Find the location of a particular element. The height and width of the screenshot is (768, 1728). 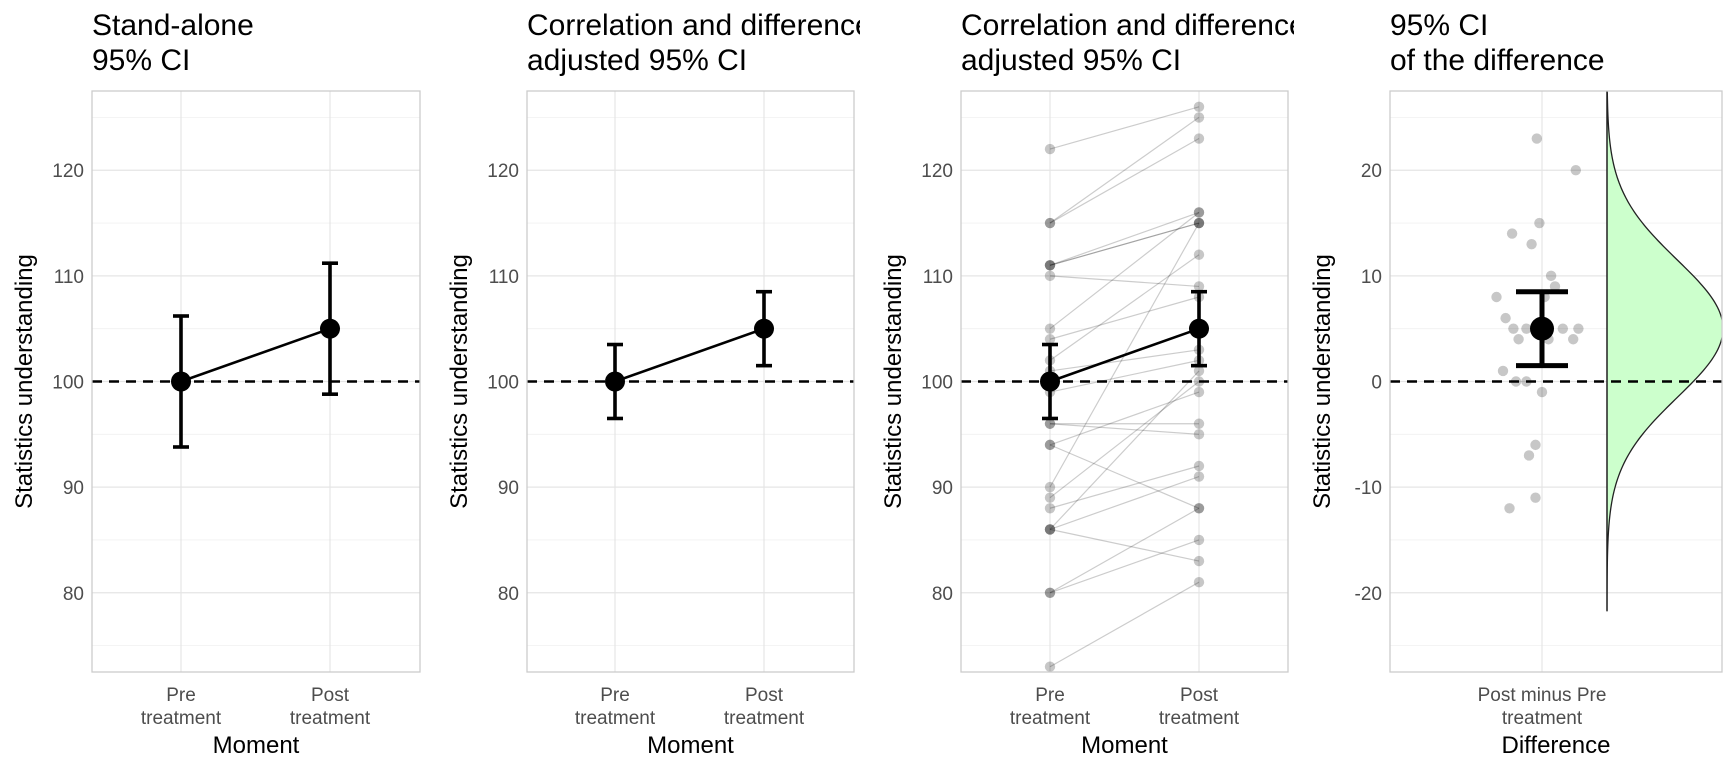

y-tick-label: 100 is located at coordinates (68, 383).